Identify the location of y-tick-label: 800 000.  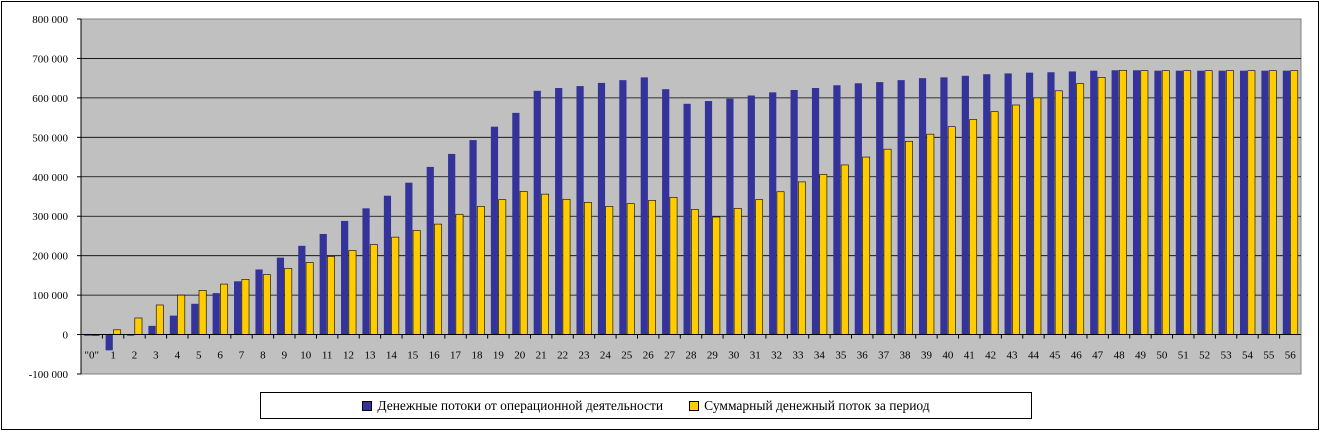
(50, 20).